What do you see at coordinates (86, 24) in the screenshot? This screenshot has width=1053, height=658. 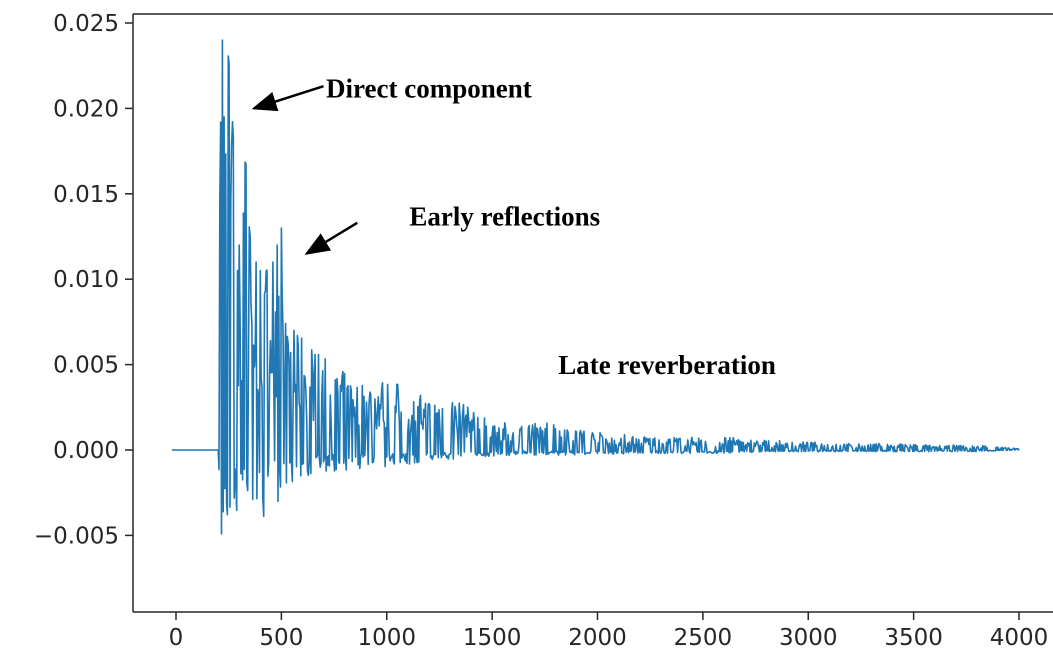 I see `y-tick-label: 0.025` at bounding box center [86, 24].